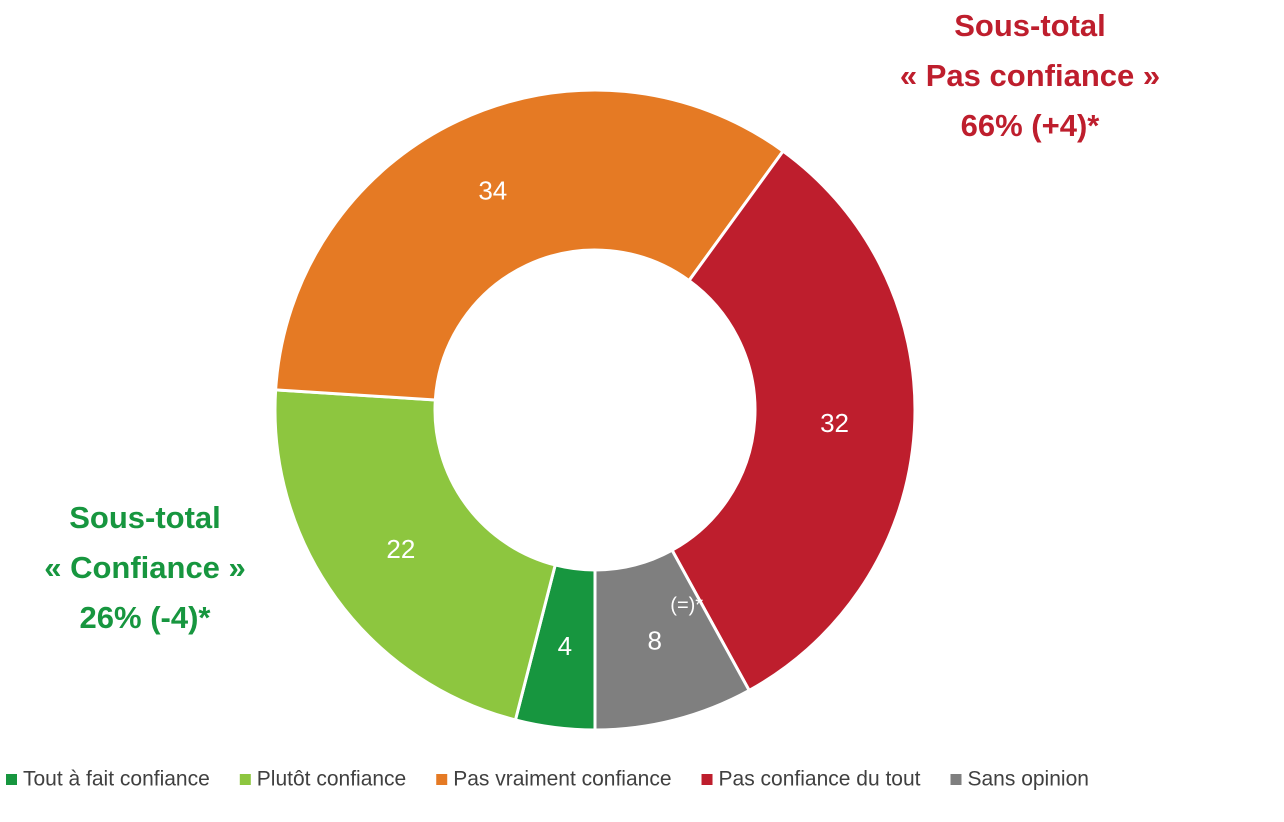 This screenshot has width=1284, height=822. What do you see at coordinates (145, 567) in the screenshot?
I see `subtotal-annotation: « Confiance »` at bounding box center [145, 567].